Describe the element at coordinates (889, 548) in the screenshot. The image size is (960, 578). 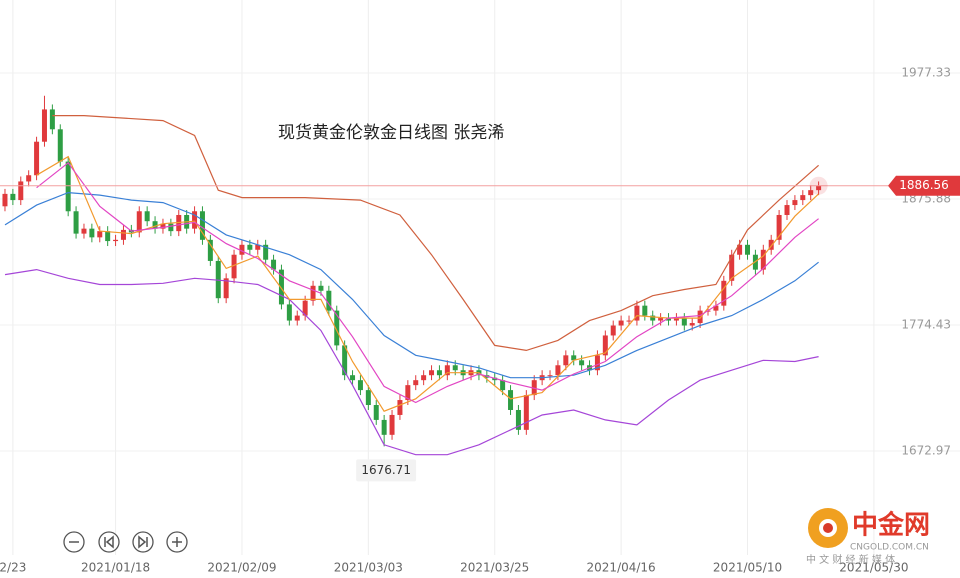
I see `logo-domain: CNGOLD.COM.CN` at that location.